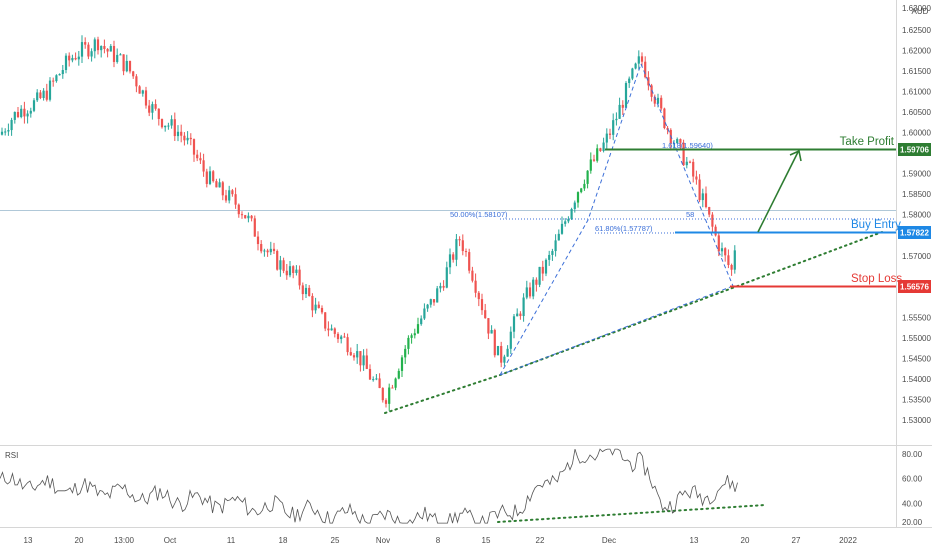 Image resolution: width=932 pixels, height=550 pixels. I want to click on price-tick-label: 1.57000, so click(916, 256).